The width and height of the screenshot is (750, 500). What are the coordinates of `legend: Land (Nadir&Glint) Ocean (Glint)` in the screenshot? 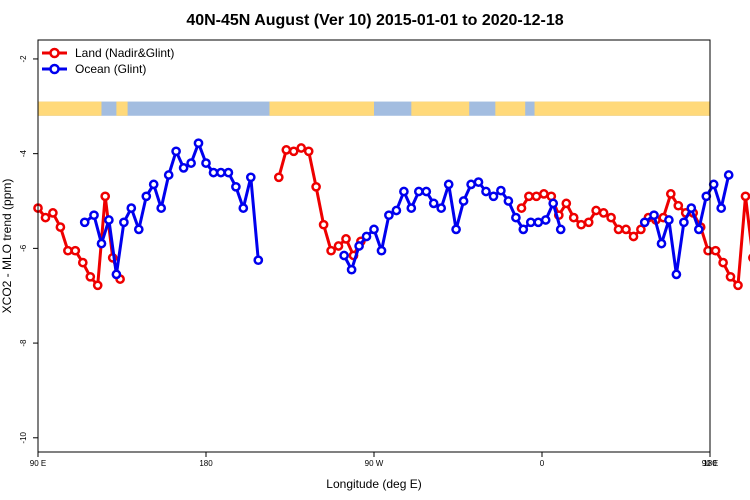 It's located at (108, 61).